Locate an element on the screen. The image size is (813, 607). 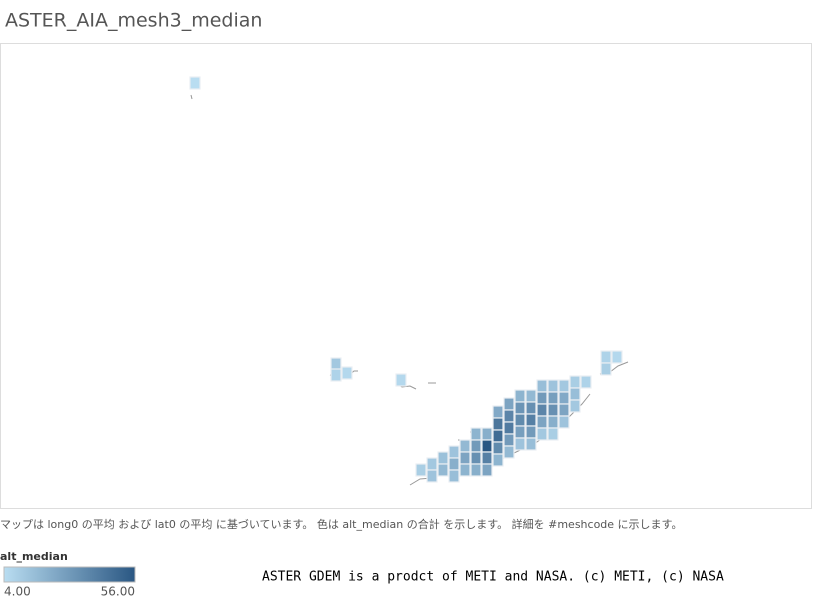
legend-min: 4.00 is located at coordinates (17, 592).